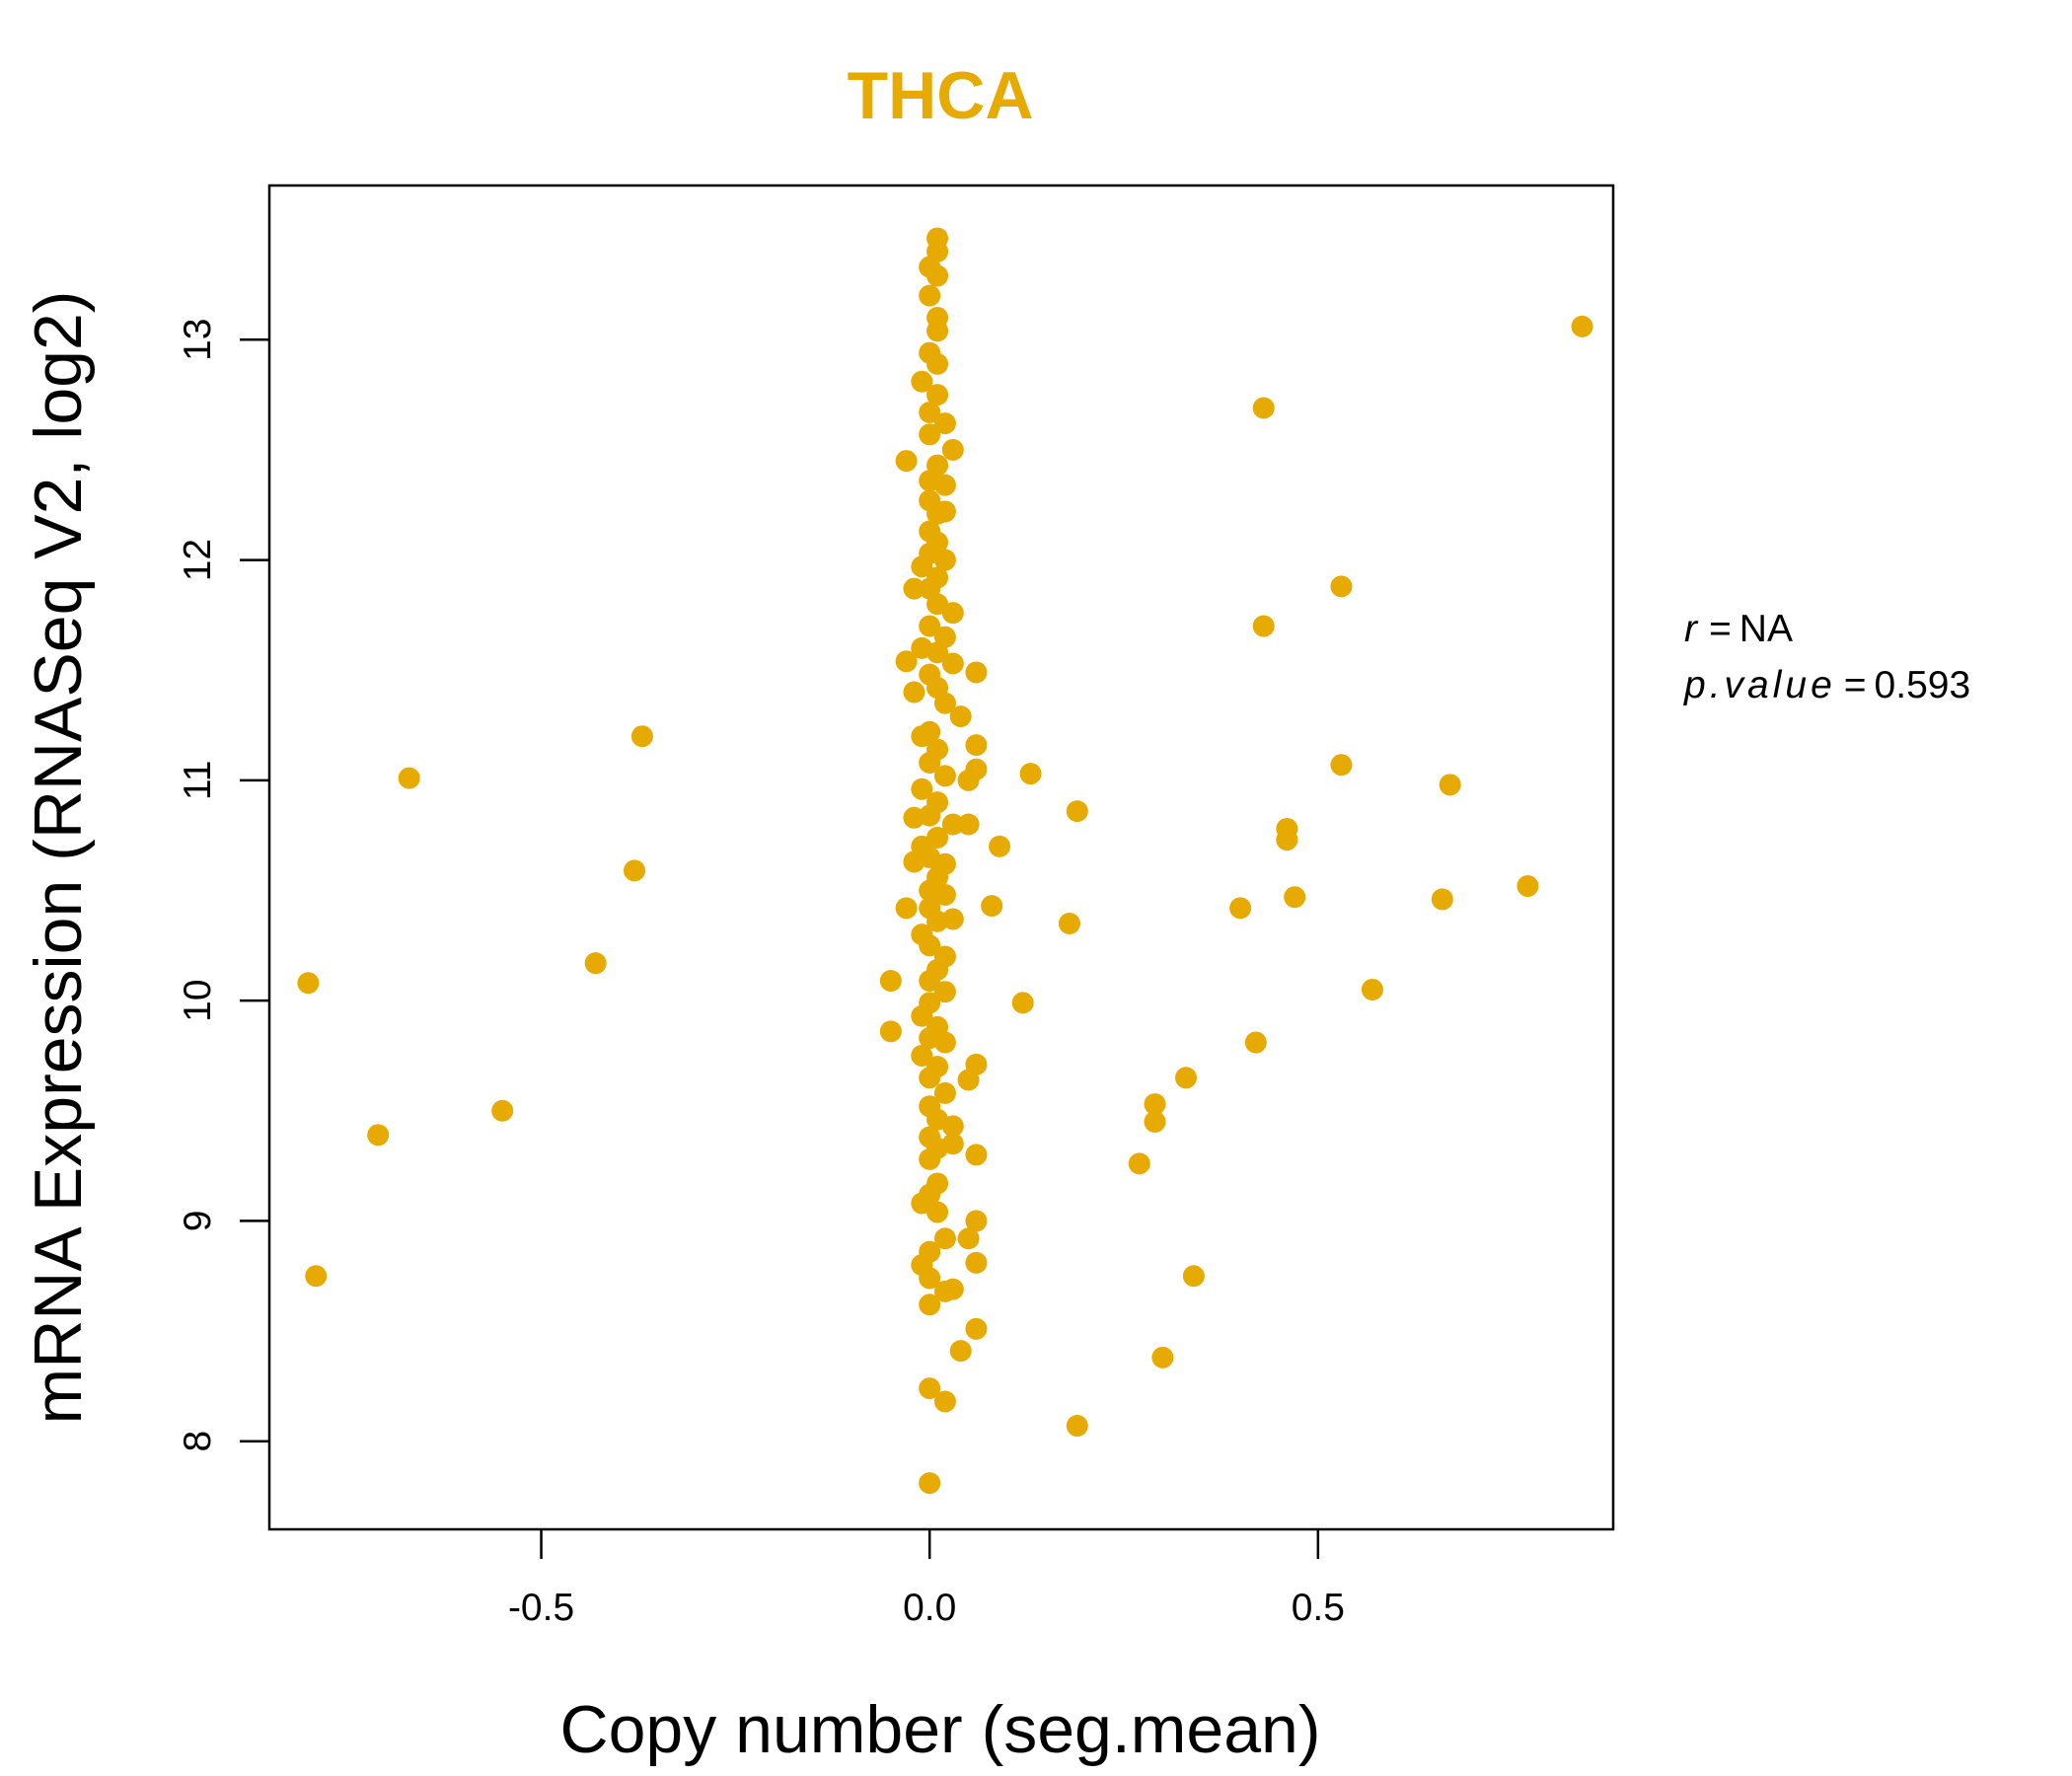 This screenshot has width=2072, height=1776. I want to click on r-value: NA, so click(1766, 629).